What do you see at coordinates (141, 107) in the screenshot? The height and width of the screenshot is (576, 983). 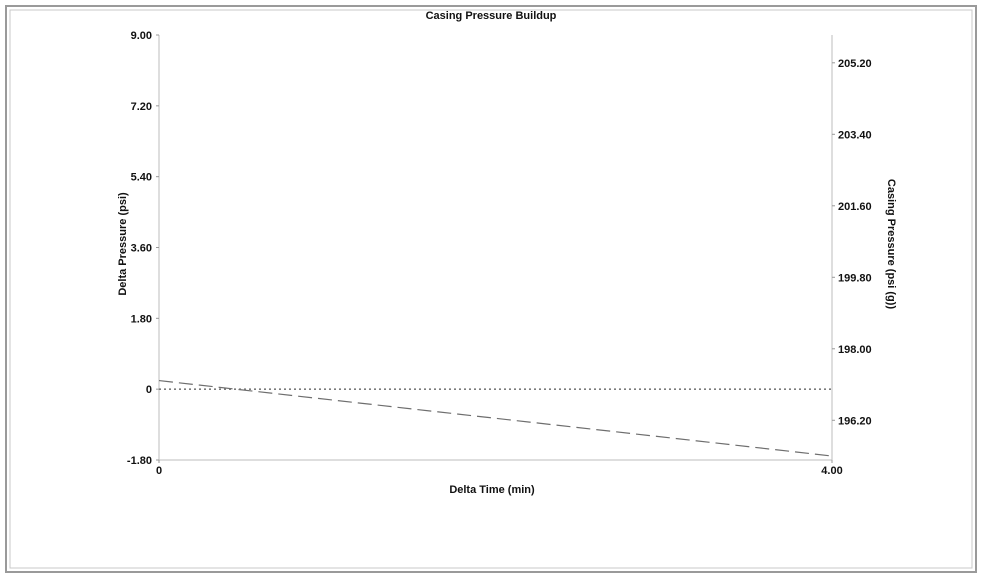 I see `y-left-tick-label: 7.20` at bounding box center [141, 107].